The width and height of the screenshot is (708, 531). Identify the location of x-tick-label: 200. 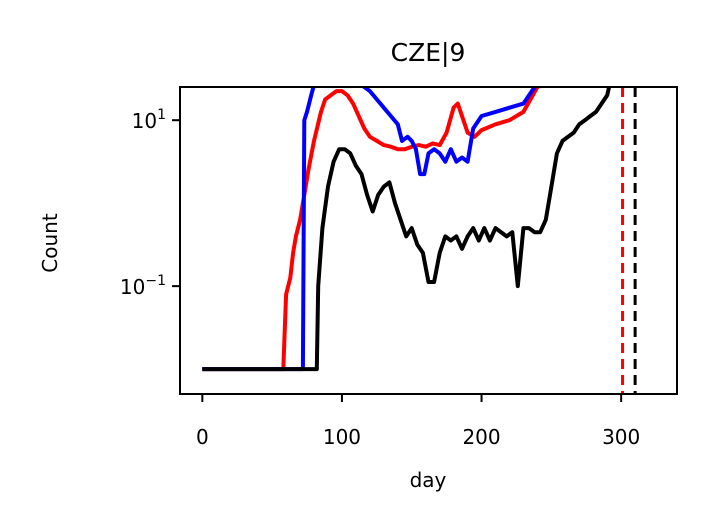
(481, 437).